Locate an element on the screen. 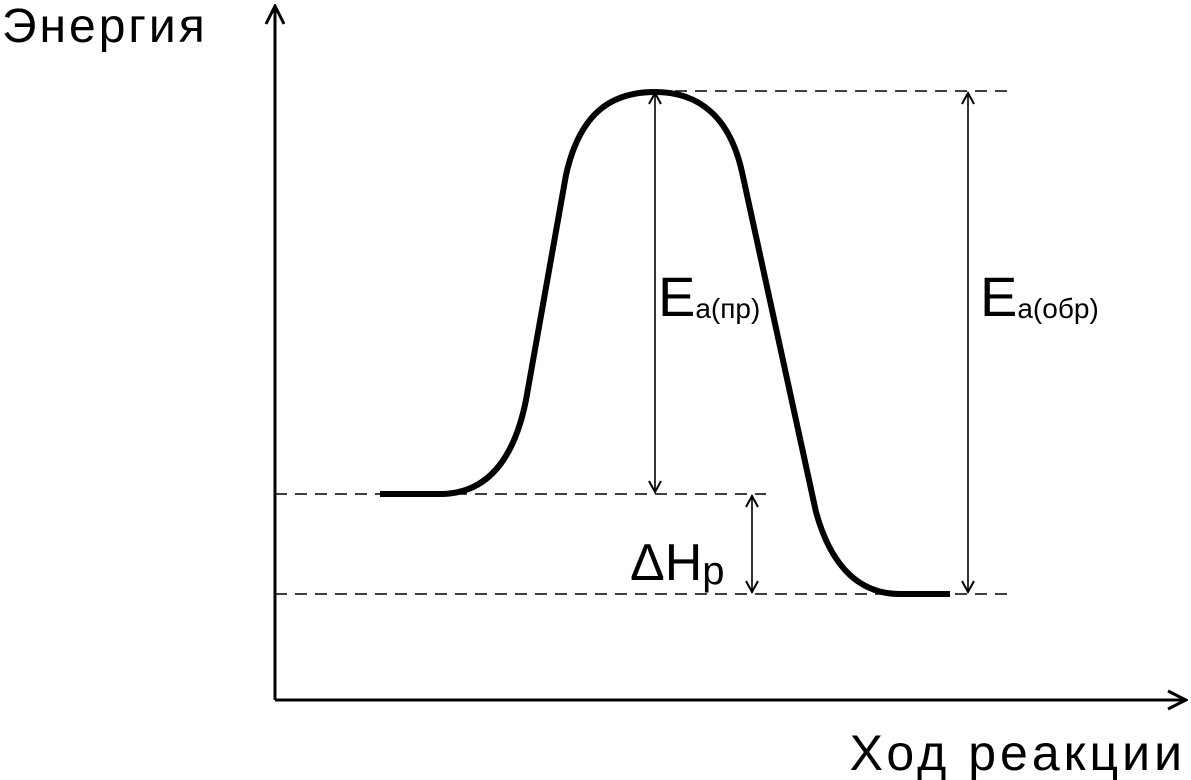 This screenshot has width=1191, height=780. enthalpy-label: ΔHр is located at coordinates (677, 563).